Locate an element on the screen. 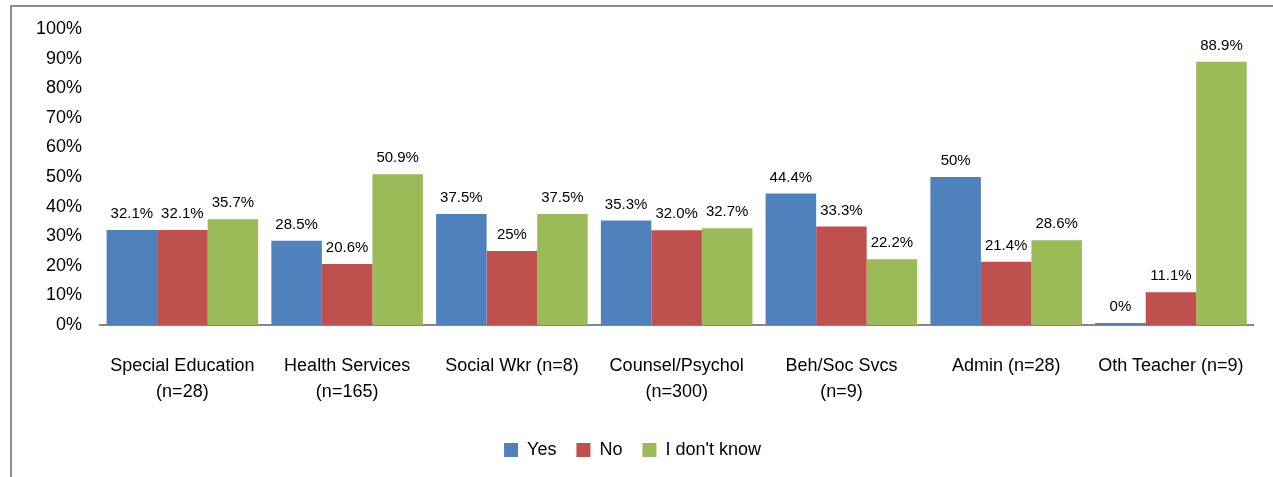 This screenshot has width=1273, height=477. y-tick-label: 40% is located at coordinates (63, 205).